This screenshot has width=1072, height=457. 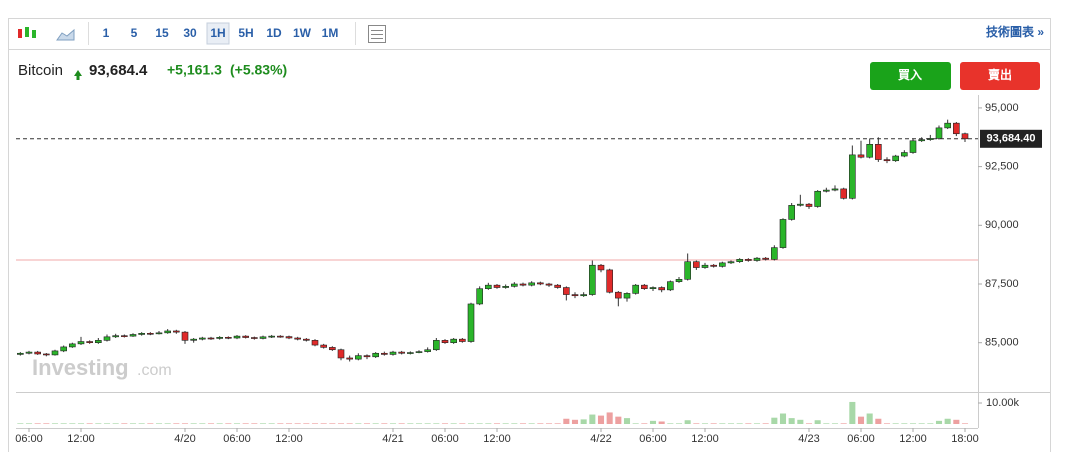 What do you see at coordinates (497, 439) in the screenshot?
I see `x-tick-label: 12:00` at bounding box center [497, 439].